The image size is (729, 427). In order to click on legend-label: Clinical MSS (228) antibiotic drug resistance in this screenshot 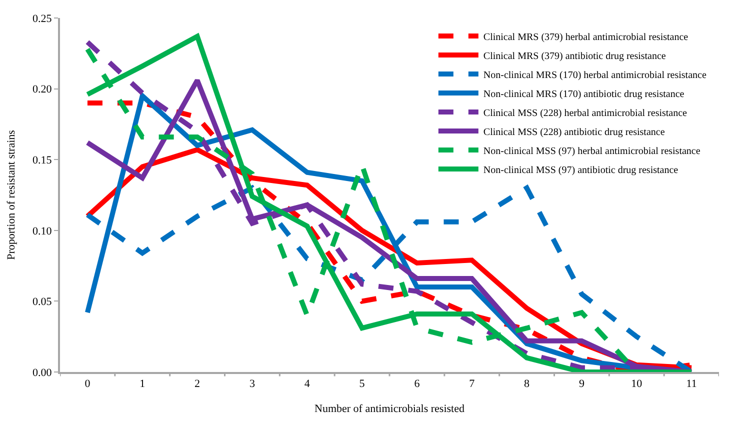, I will do `click(574, 132)`.